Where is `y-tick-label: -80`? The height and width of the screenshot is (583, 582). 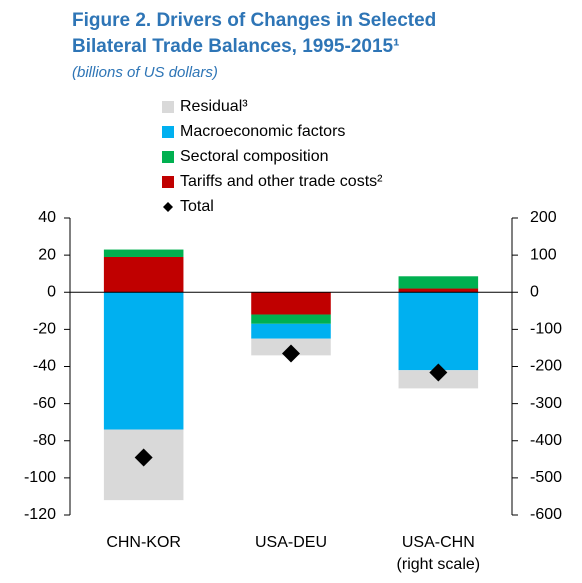
y-tick-label: -80 is located at coordinates (44, 440).